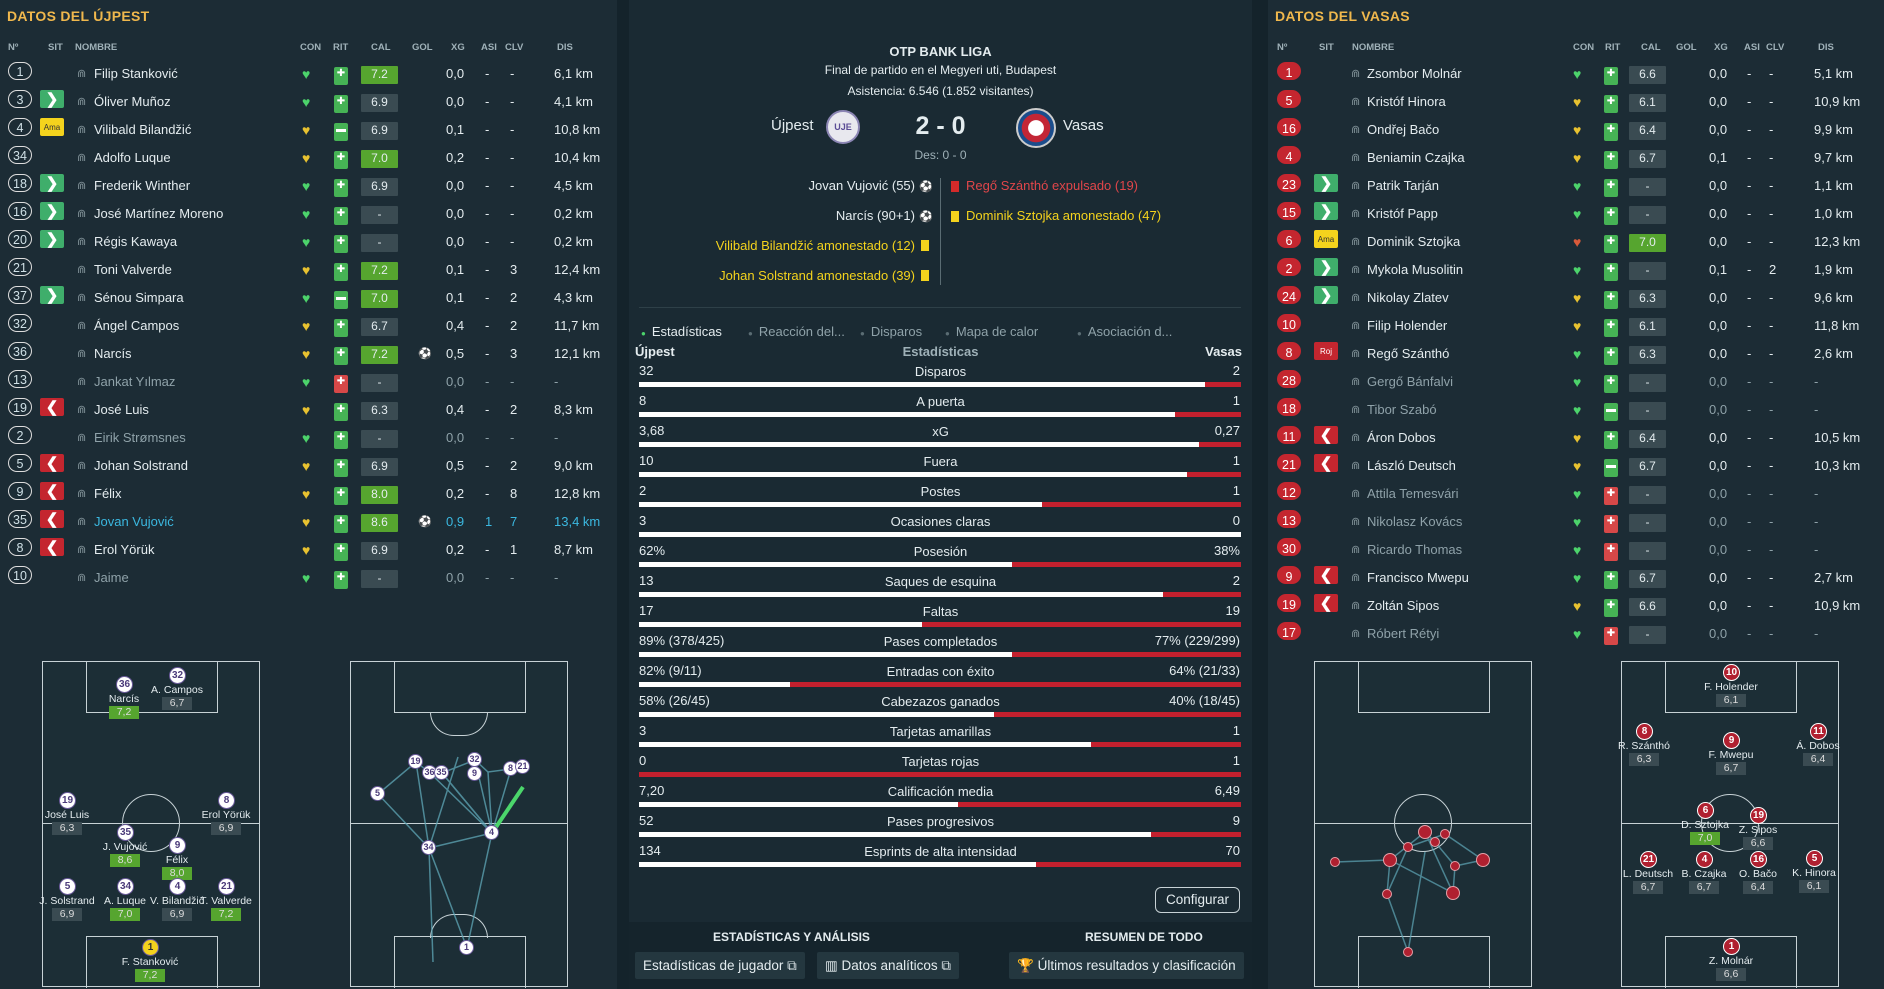 The height and width of the screenshot is (989, 1884). What do you see at coordinates (1576, 269) in the screenshot?
I see `player-row: 2 ❯ ⋒ Mykola Musolitin ♥ ✚ -0,1-2 1,9 km` at bounding box center [1576, 269].